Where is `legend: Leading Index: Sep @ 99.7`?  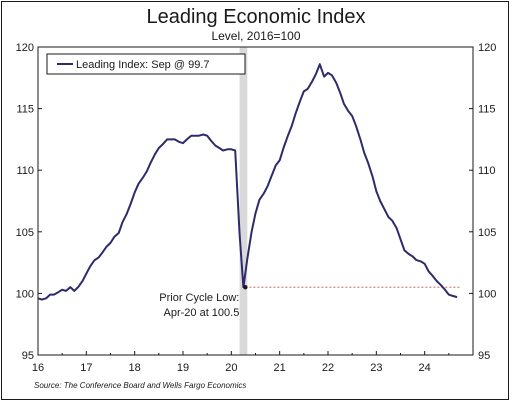 legend: Leading Index: Sep @ 99.7 is located at coordinates (146, 64).